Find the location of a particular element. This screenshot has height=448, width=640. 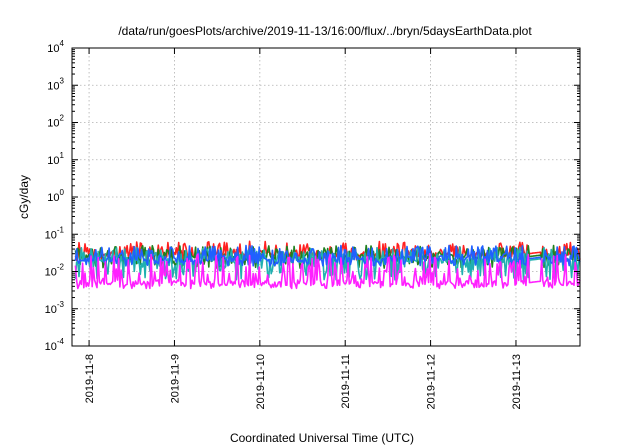

y-tick-label: 10² is located at coordinates (55, 122).